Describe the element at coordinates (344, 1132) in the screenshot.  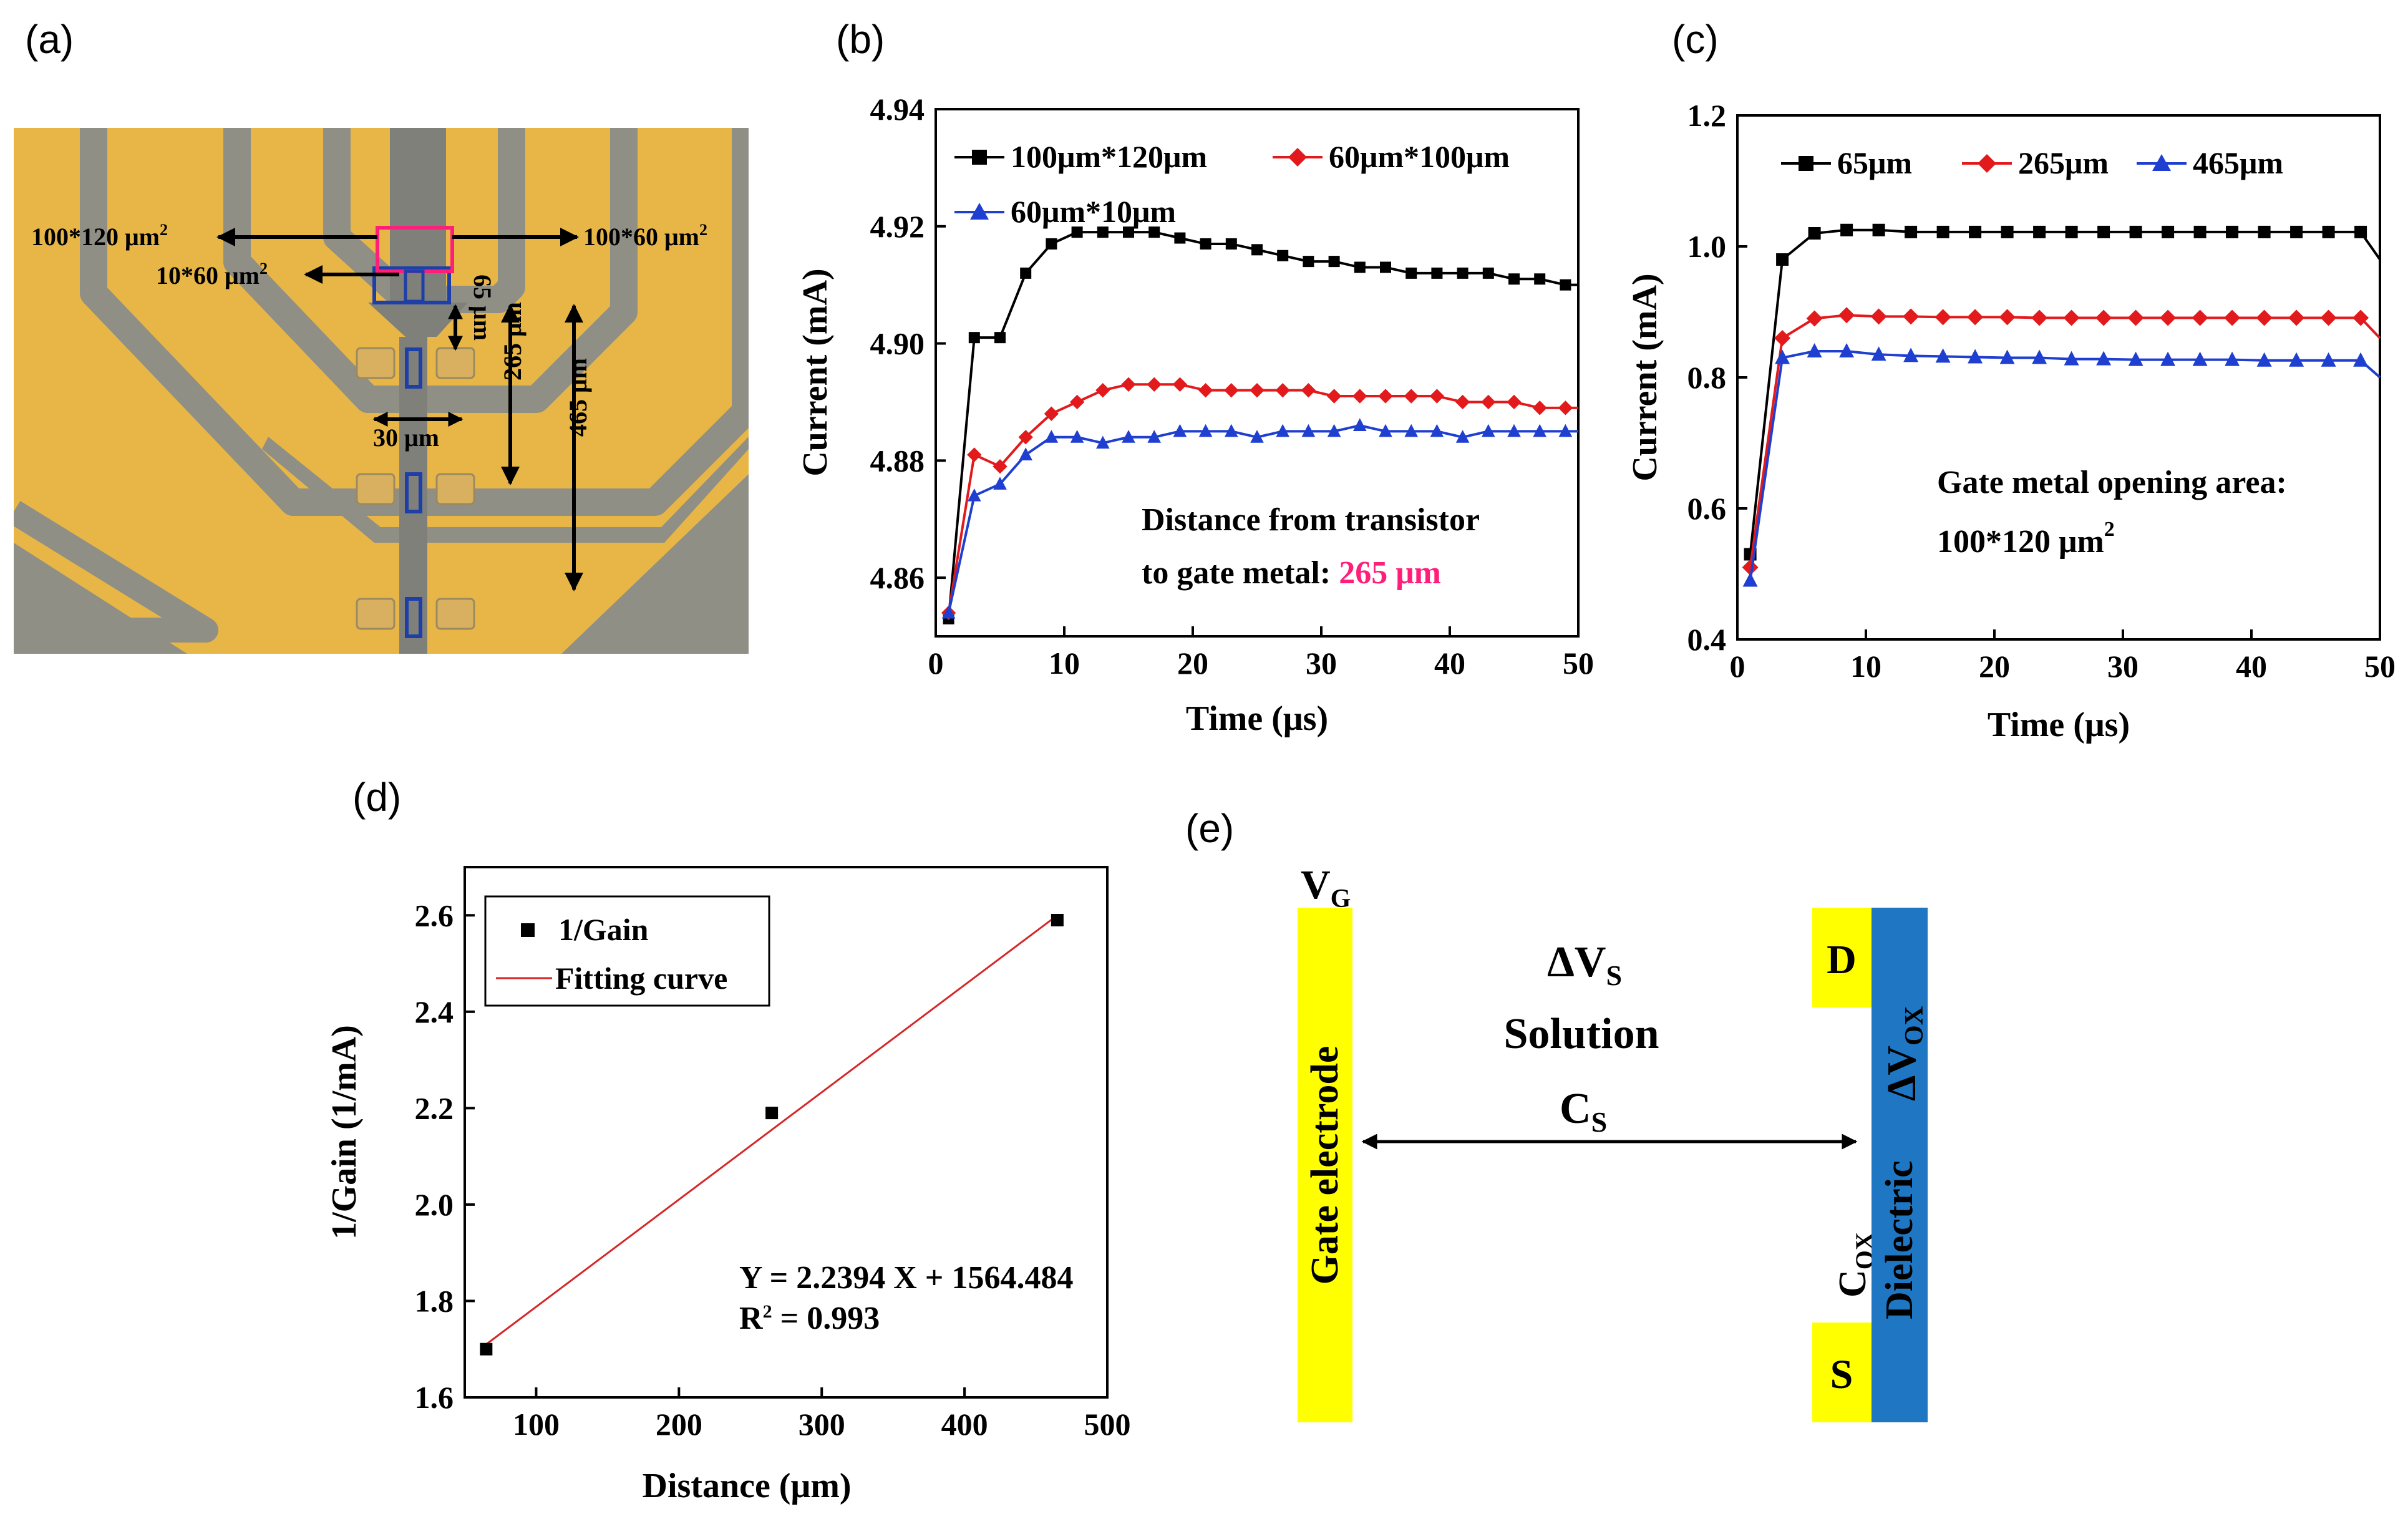
I see `y-axis-label-d: 1/Gain (1/mA)` at that location.